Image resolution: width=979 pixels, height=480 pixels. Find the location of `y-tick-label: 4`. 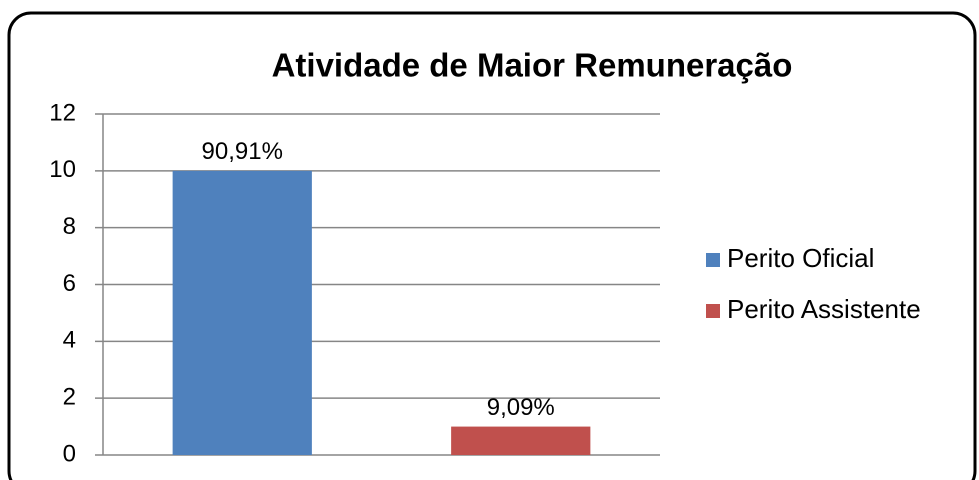

y-tick-label: 4 is located at coordinates (69, 340).